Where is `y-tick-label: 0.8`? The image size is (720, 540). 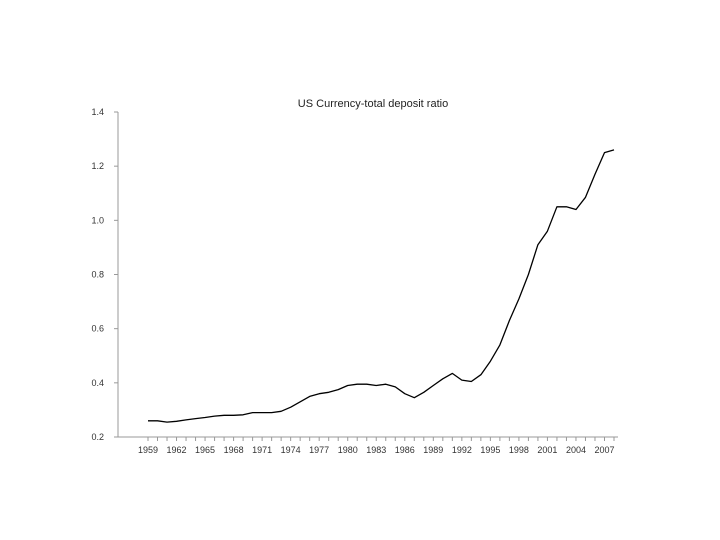 y-tick-label: 0.8 is located at coordinates (97, 275).